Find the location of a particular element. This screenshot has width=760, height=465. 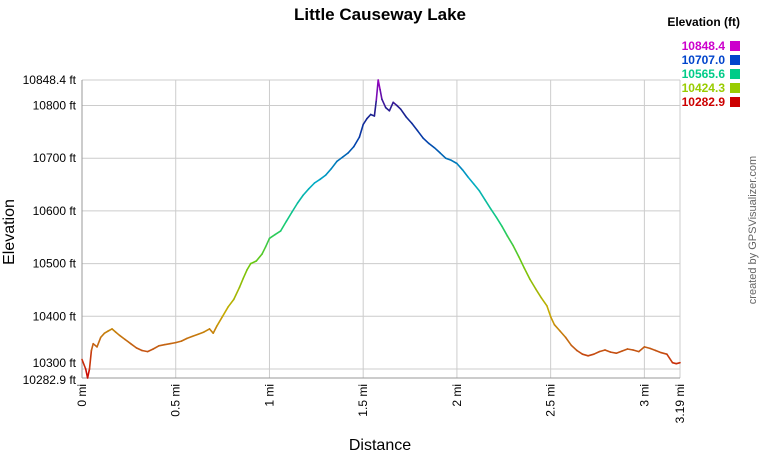

y-tick-label: 10300 ft is located at coordinates (55, 363).